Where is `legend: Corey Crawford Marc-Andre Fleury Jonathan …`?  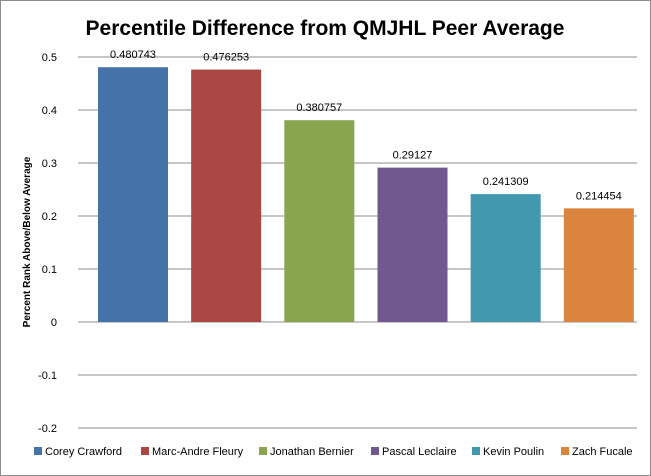
legend: Corey Crawford Marc-Andre Fleury Jonathan … is located at coordinates (333, 452).